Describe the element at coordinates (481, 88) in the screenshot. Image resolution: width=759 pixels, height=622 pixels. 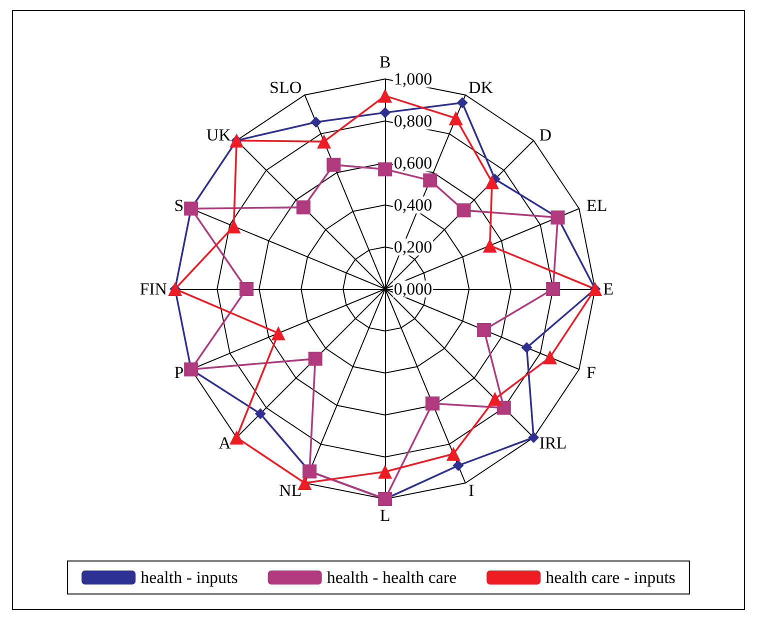
I see `spoke-label: DK` at that location.